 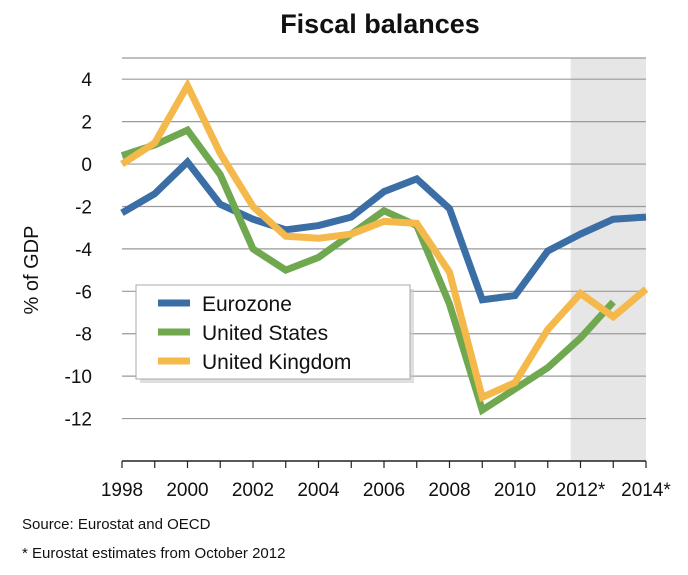 What do you see at coordinates (449, 490) in the screenshot?
I see `x-tick-label: 2008` at bounding box center [449, 490].